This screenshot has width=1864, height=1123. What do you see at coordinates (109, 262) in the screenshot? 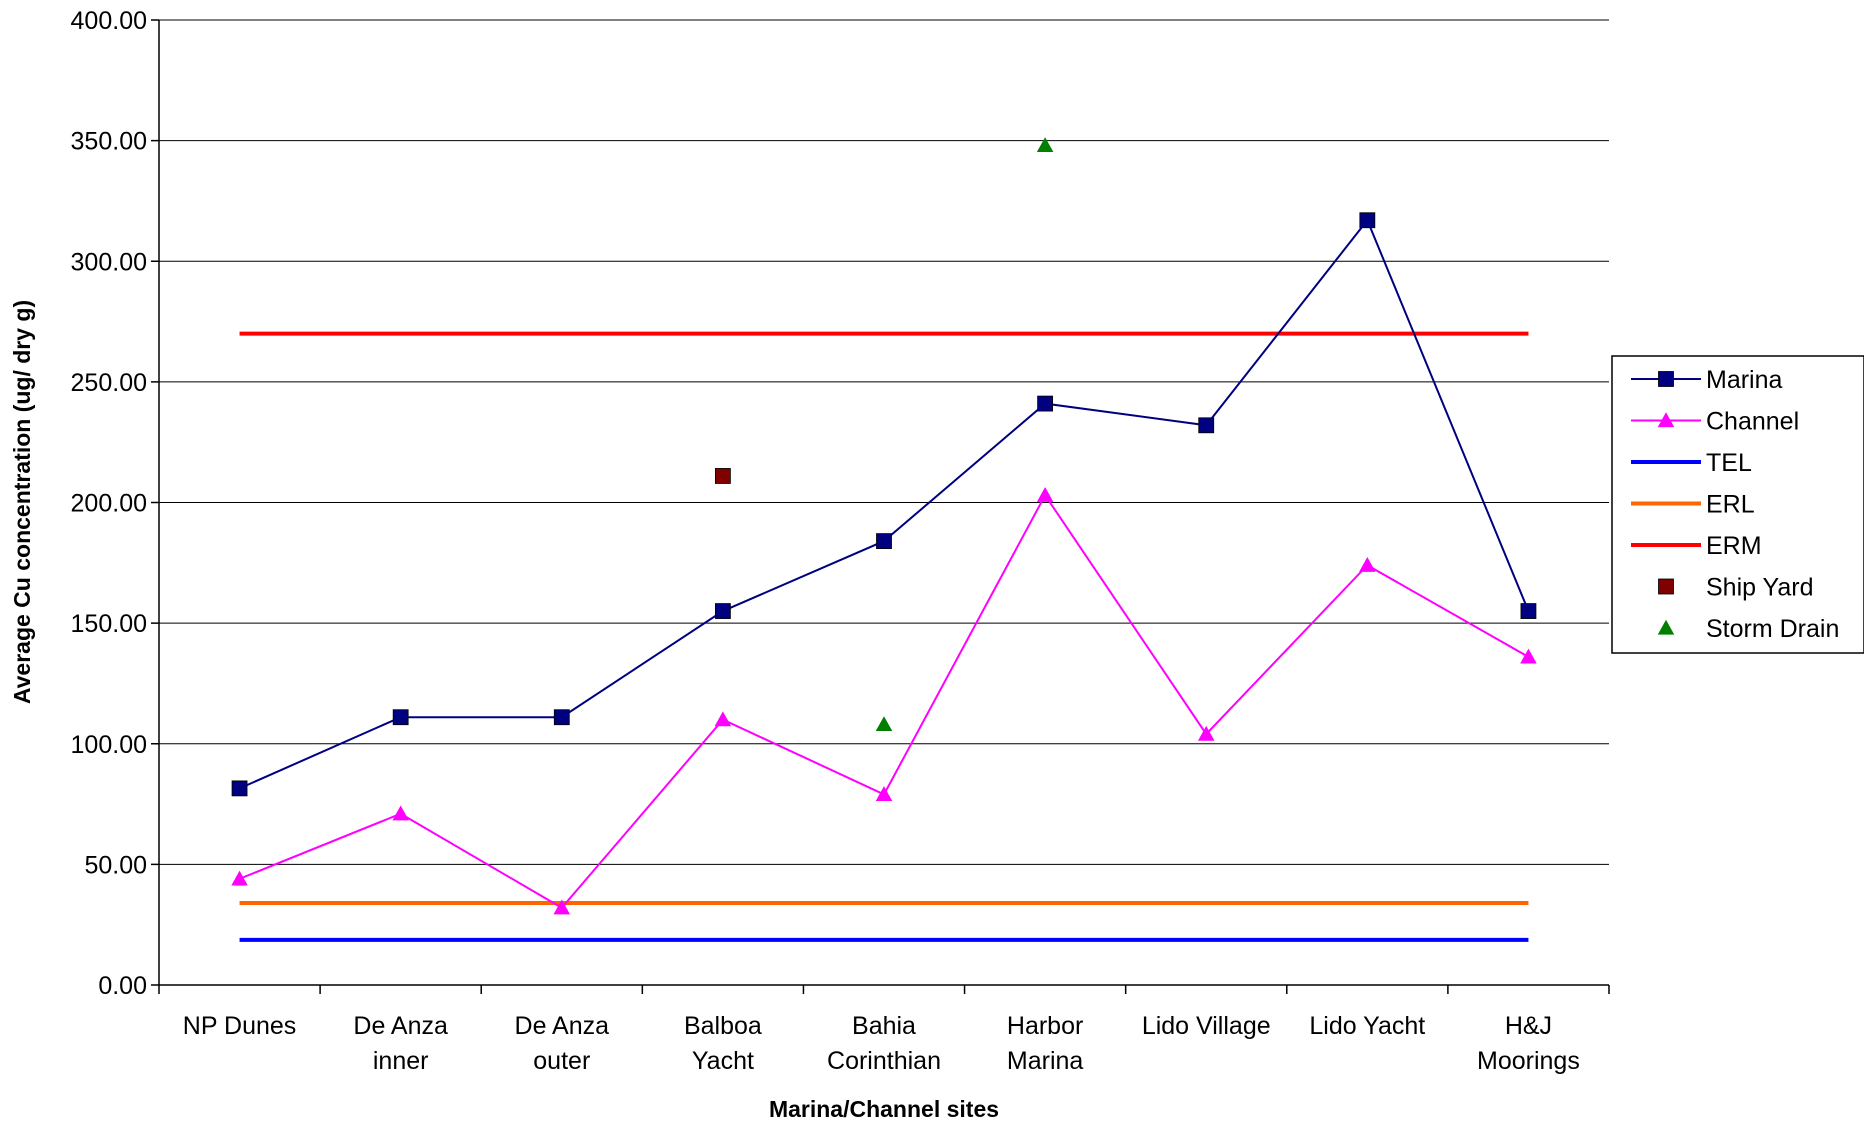
I see `y-tick-label: 300.00` at bounding box center [109, 262].